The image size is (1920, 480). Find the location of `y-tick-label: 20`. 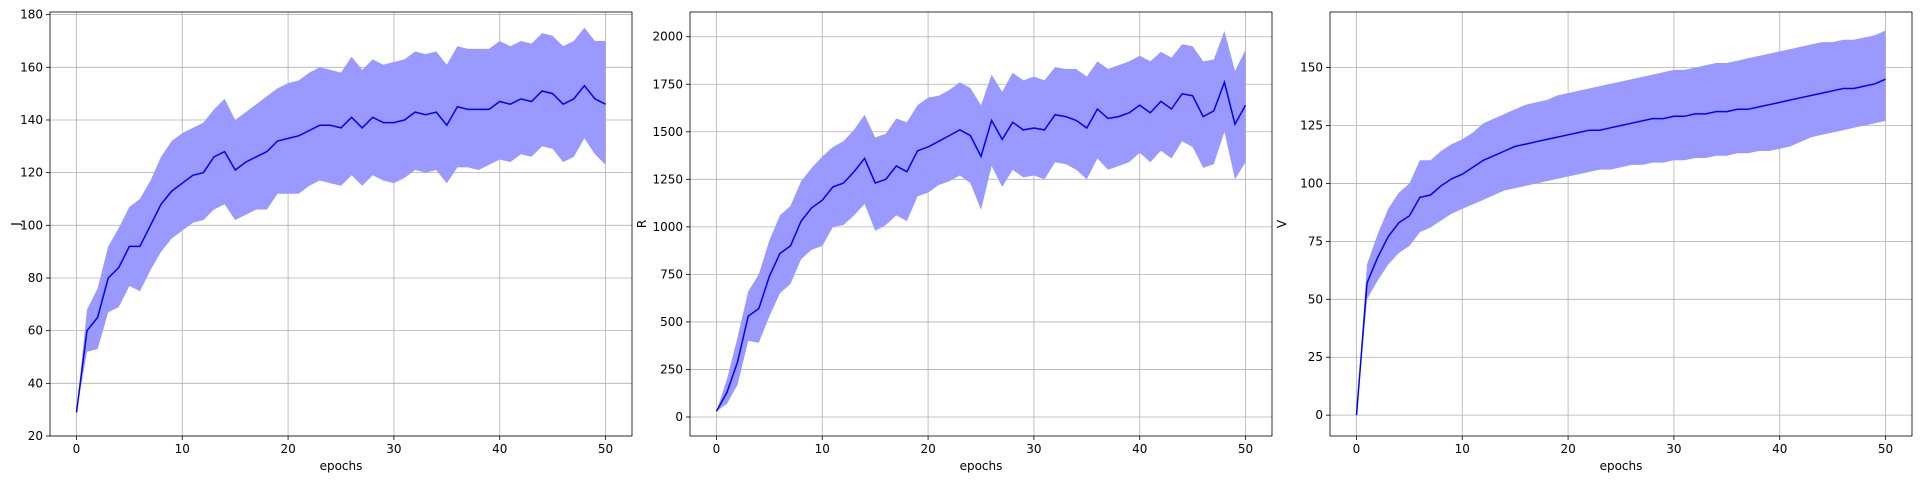

y-tick-label: 20 is located at coordinates (35, 436).